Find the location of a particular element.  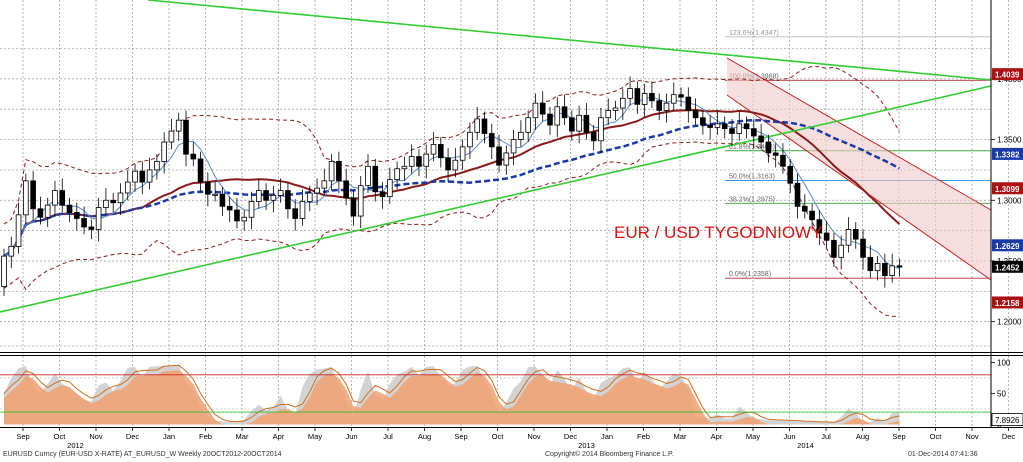

resistance-trendline is located at coordinates (569, 40).